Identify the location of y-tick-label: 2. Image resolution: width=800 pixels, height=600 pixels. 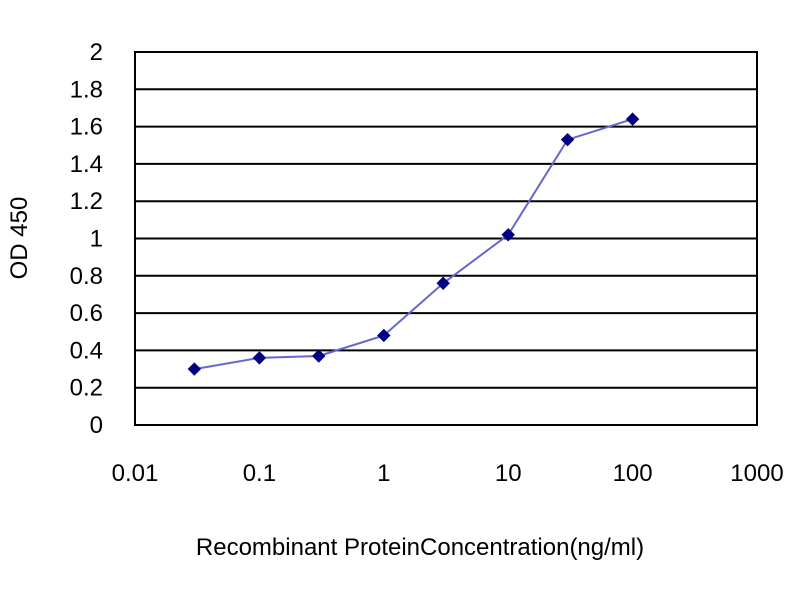
(96, 52).